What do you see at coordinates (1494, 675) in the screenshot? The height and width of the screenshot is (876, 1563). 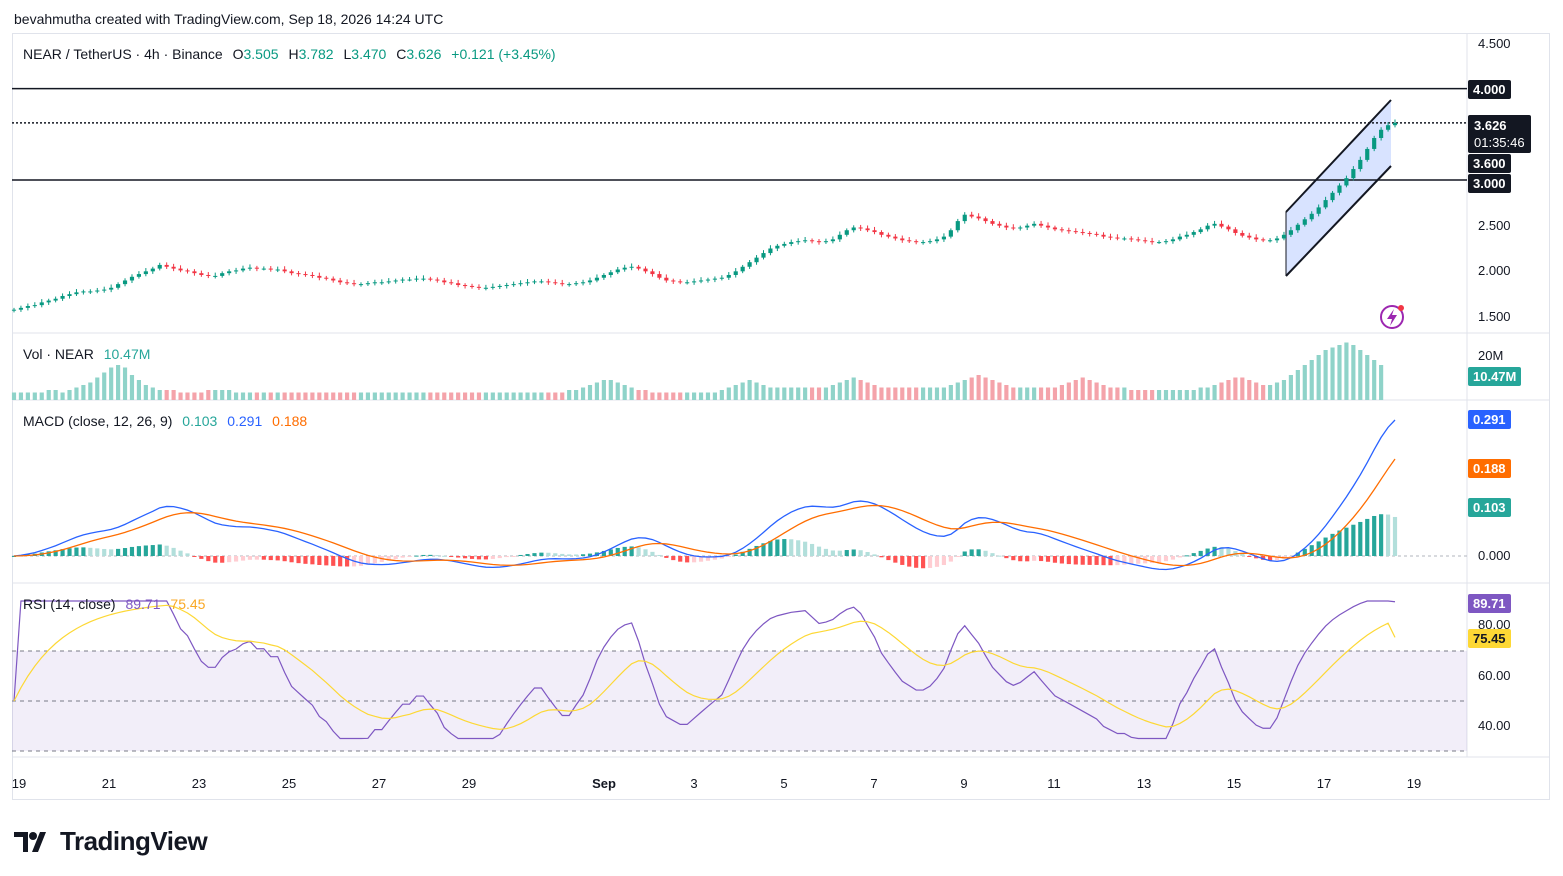 I see `rsi-tick: 60.00` at bounding box center [1494, 675].